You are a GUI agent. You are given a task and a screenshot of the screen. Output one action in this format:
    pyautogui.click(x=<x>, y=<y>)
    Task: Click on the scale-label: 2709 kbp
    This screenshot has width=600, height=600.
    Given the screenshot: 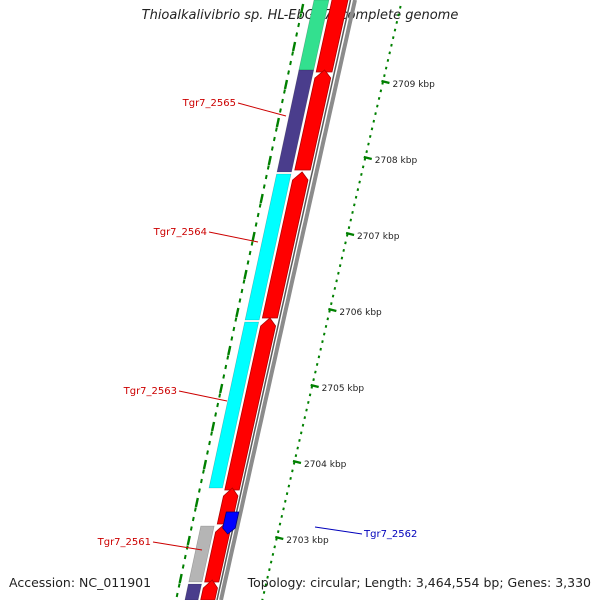 What is the action you would take?
    pyautogui.click(x=413, y=85)
    